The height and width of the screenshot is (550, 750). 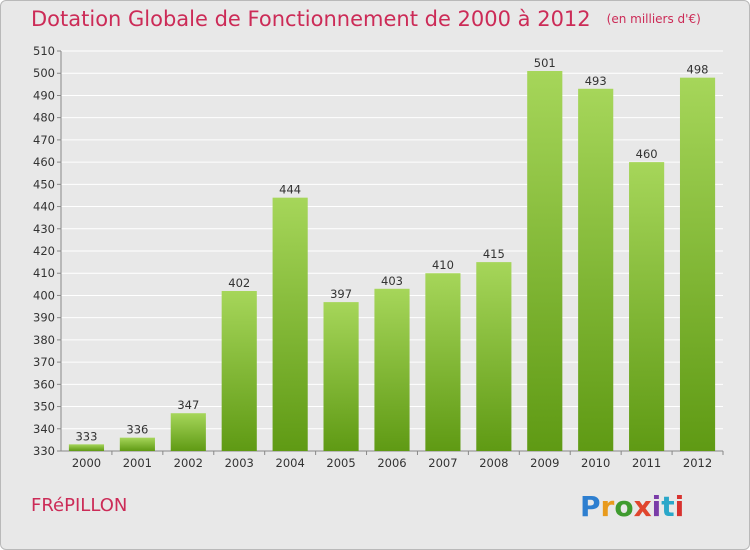 What do you see at coordinates (44, 340) in the screenshot?
I see `y-tick-label: 380` at bounding box center [44, 340].